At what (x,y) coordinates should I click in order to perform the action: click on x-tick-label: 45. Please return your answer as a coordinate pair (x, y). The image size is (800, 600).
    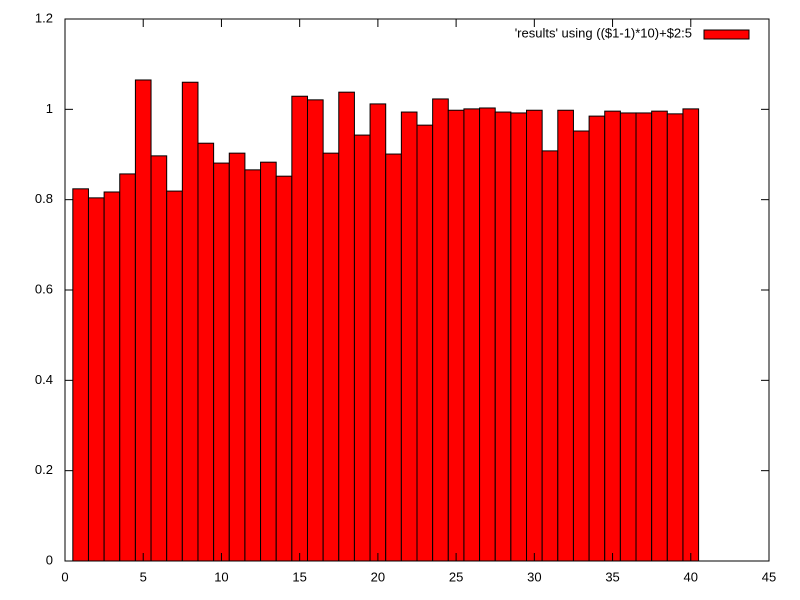
    Looking at the image, I should click on (769, 576).